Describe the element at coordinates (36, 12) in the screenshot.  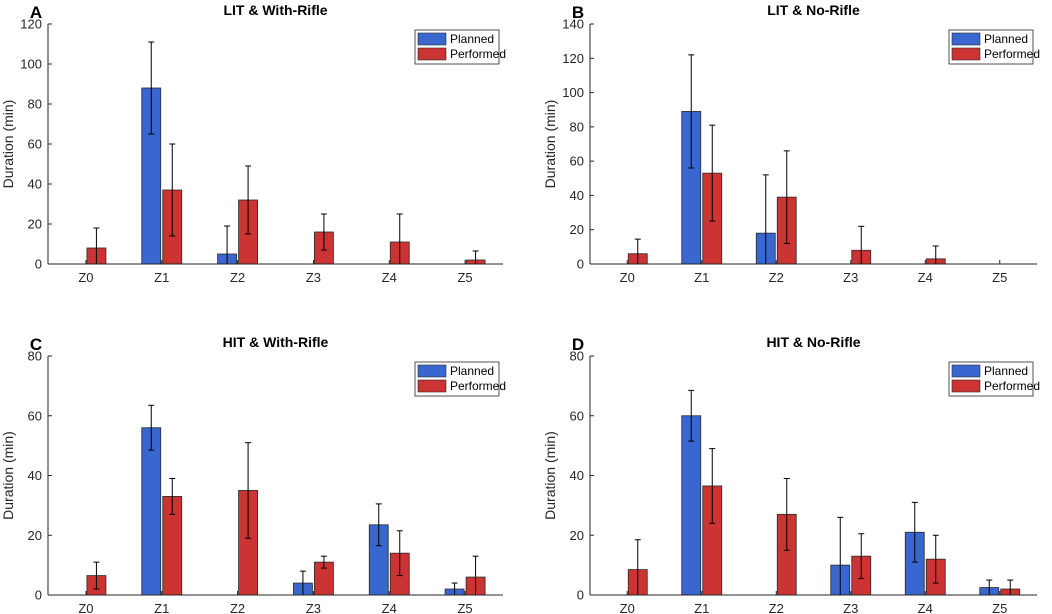
I see `panel-letter: A` at that location.